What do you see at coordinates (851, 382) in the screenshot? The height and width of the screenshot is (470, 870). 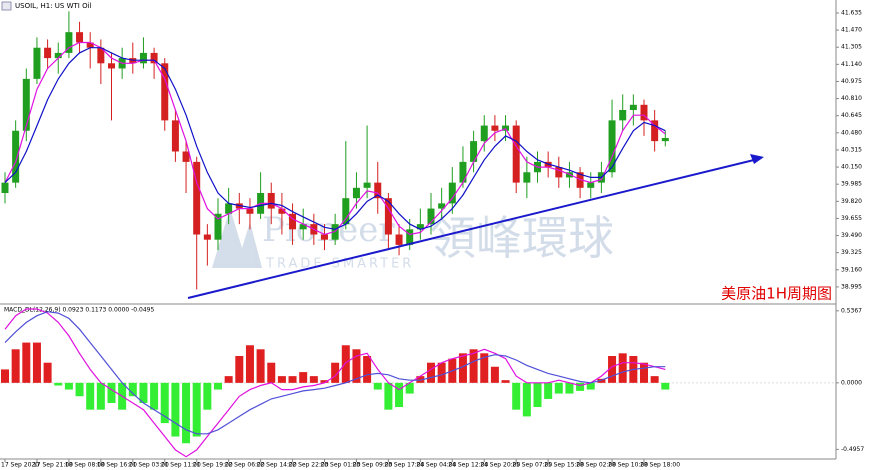 I see `y-tick-label: 0.0000` at bounding box center [851, 382].